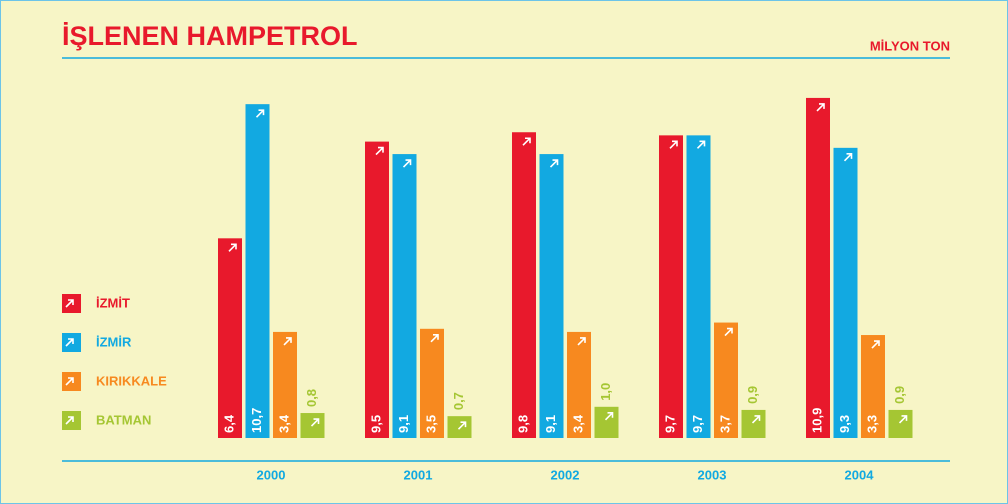 The height and width of the screenshot is (504, 1008). Describe the element at coordinates (605, 392) in the screenshot. I see `value-label: 1,0` at that location.